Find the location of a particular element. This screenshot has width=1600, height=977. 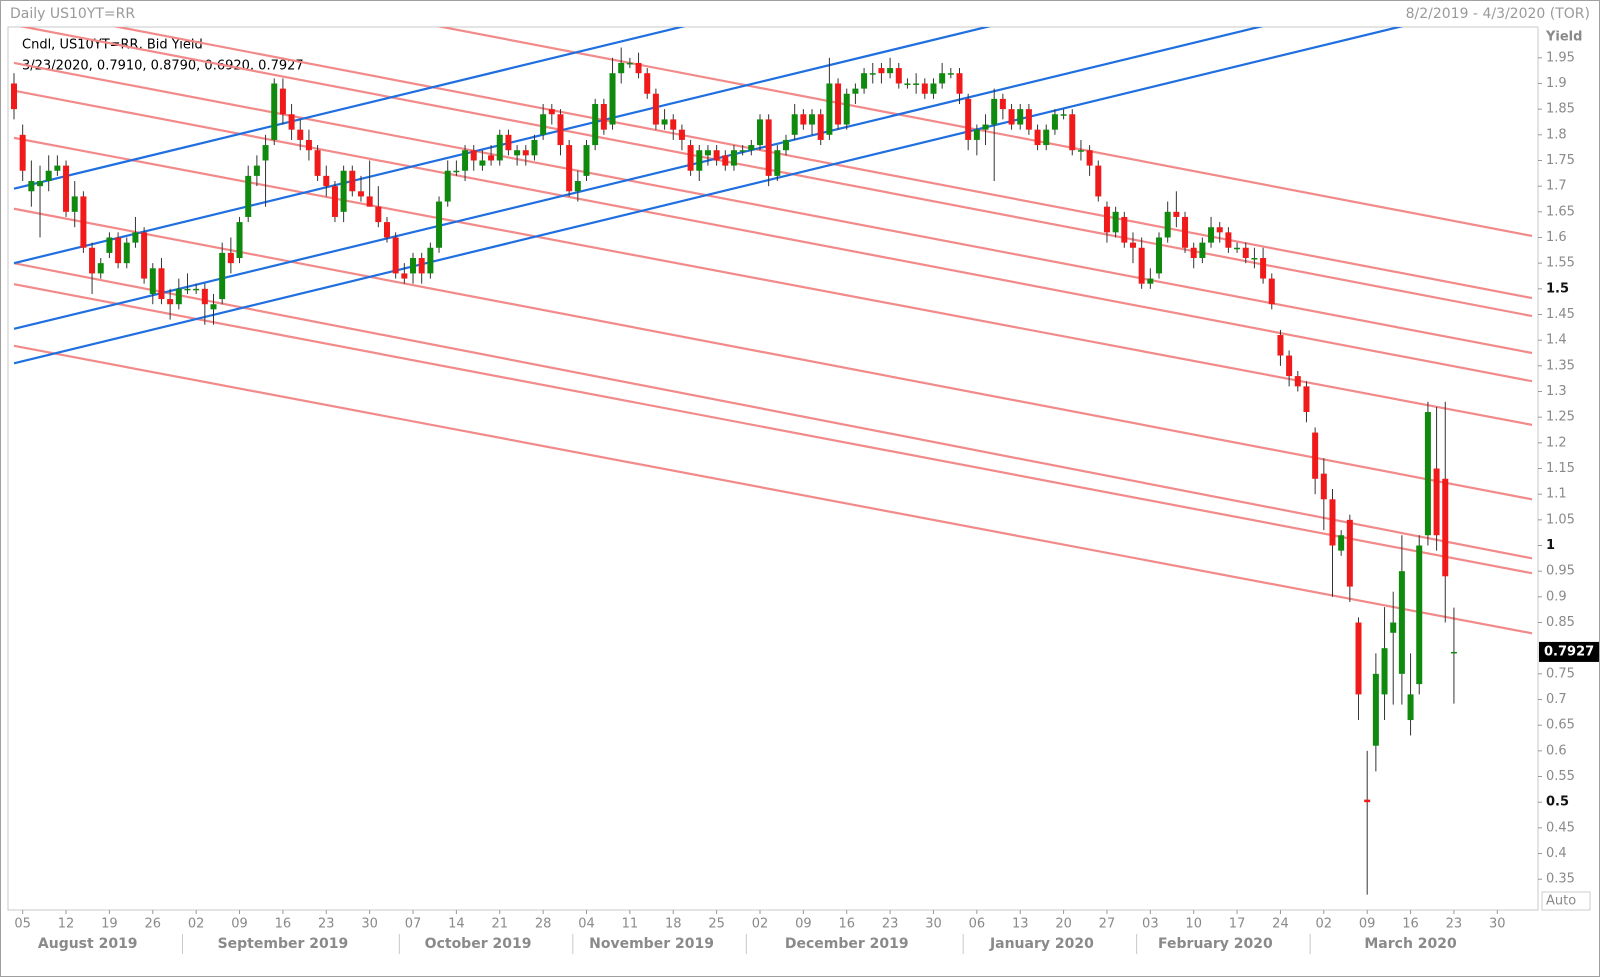

y-tick-label: 0.65 is located at coordinates (1560, 725).